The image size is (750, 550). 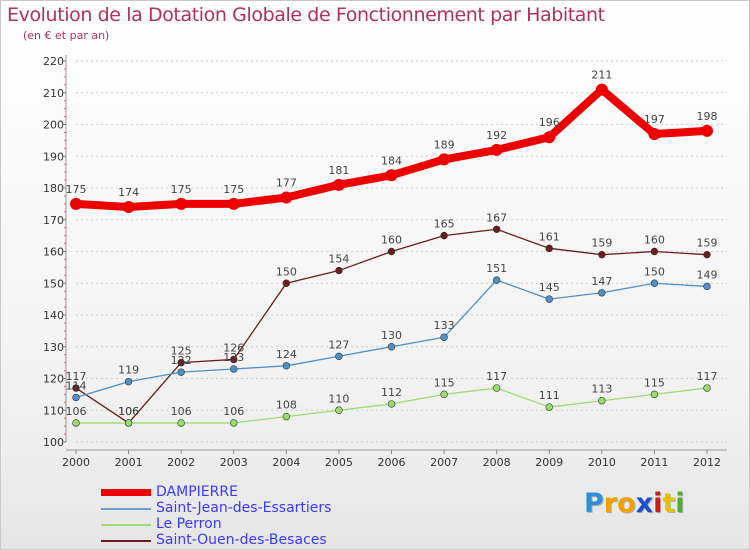 What do you see at coordinates (654, 240) in the screenshot?
I see `data-label-saint-ouen-des-besaces: 160` at bounding box center [654, 240].